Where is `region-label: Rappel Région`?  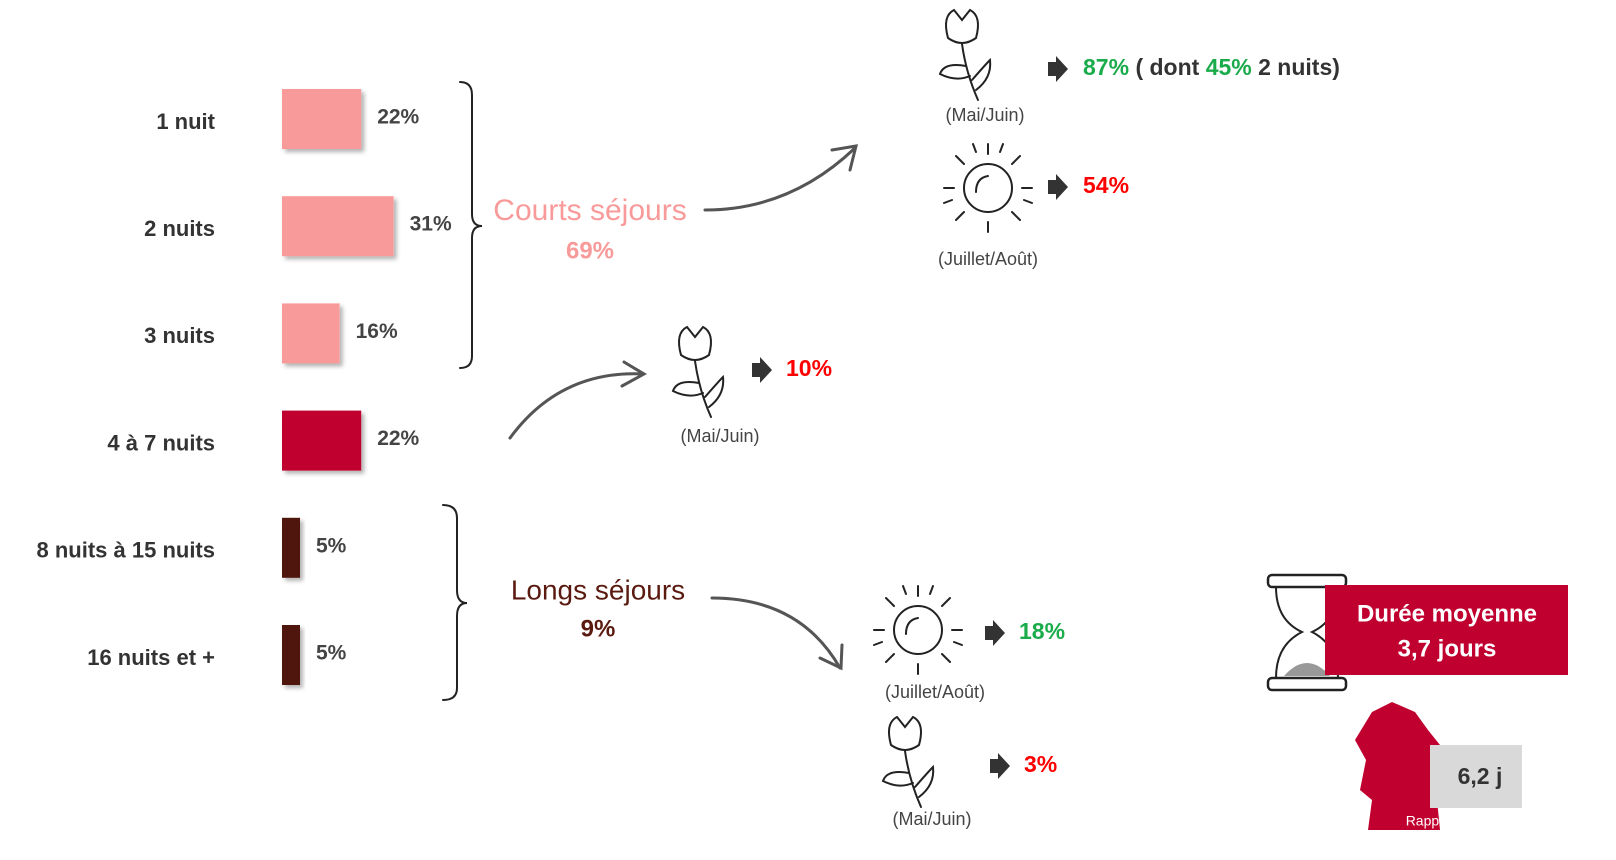 region-label: Rappel Région is located at coordinates (1452, 821).